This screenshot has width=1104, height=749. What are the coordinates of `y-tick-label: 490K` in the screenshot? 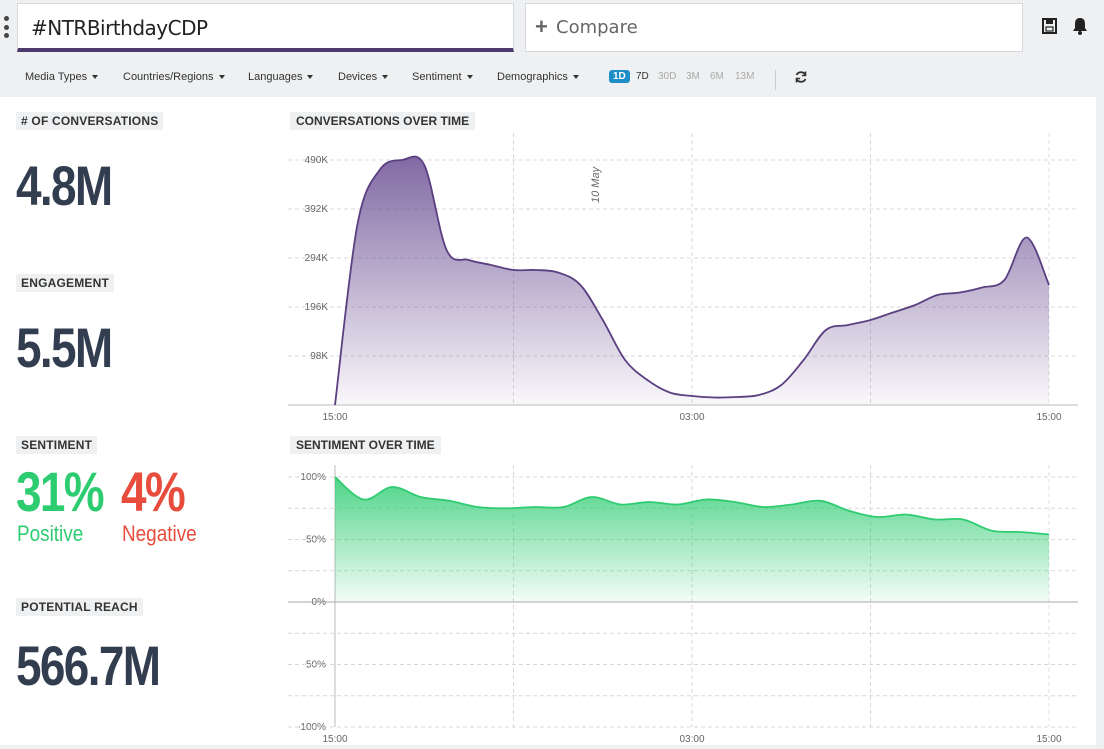 It's located at (317, 160).